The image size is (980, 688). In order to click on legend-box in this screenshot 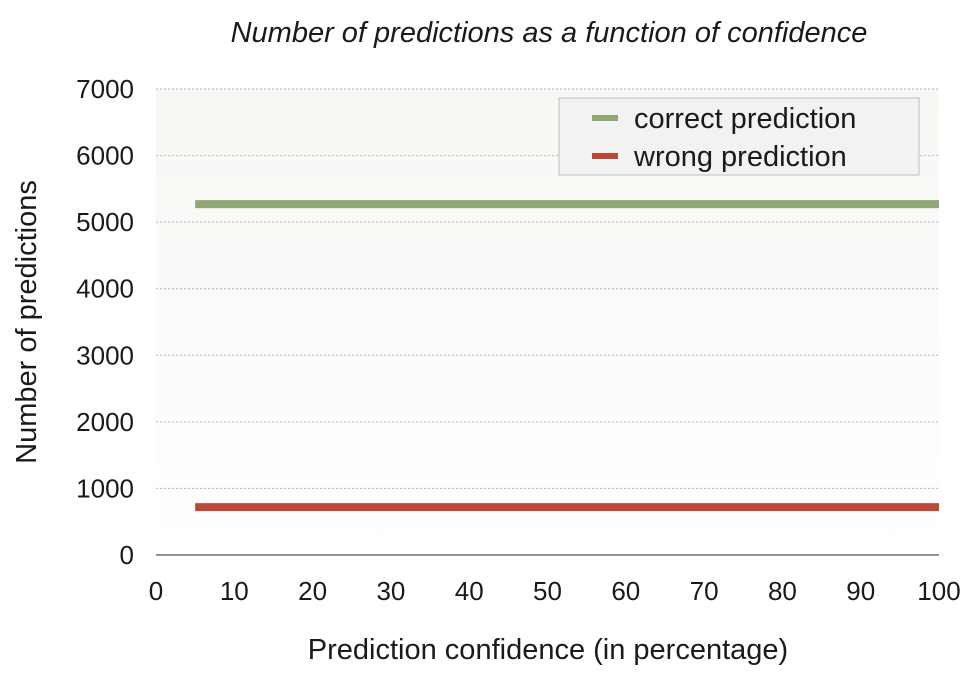, I will do `click(739, 136)`.